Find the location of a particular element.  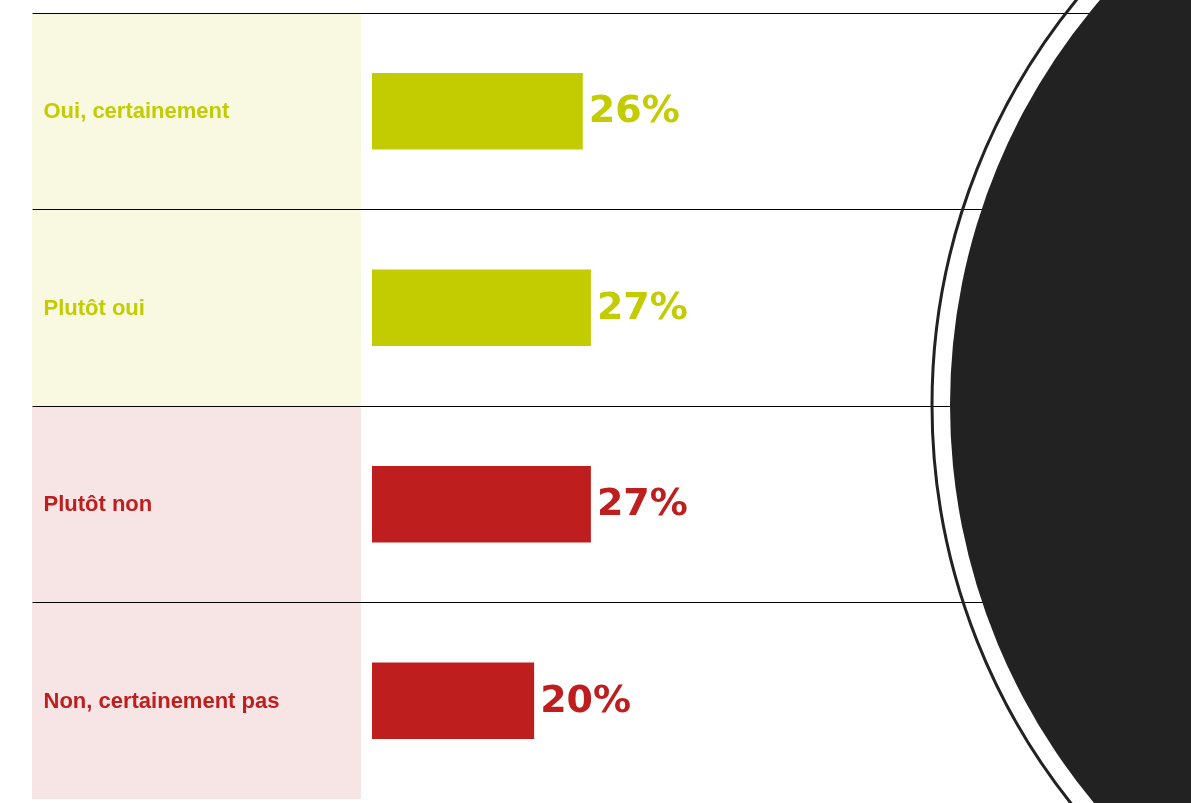

y-tick-label: Non, certainement pas is located at coordinates (161, 700).